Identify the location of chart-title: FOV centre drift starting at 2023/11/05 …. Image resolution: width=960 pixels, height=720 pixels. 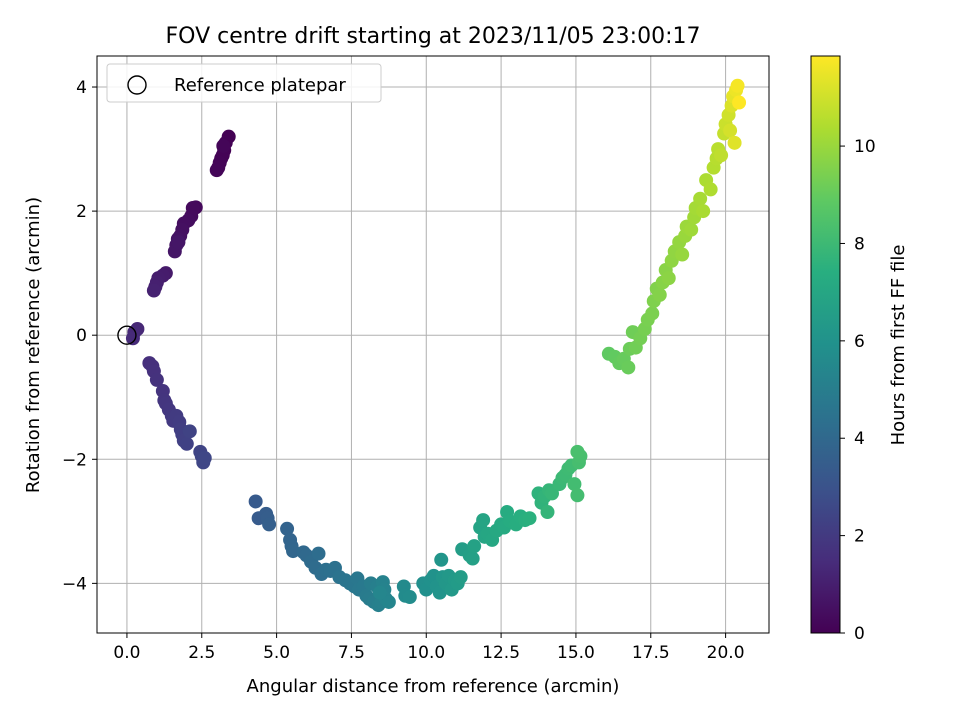
(433, 36).